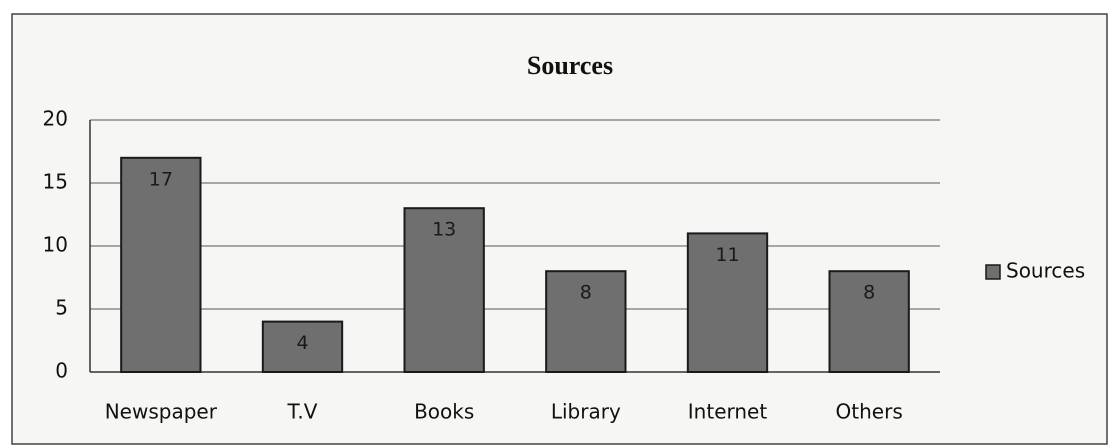 Image resolution: width=1111 pixels, height=448 pixels. What do you see at coordinates (570, 65) in the screenshot?
I see `chart-title: Sources` at bounding box center [570, 65].